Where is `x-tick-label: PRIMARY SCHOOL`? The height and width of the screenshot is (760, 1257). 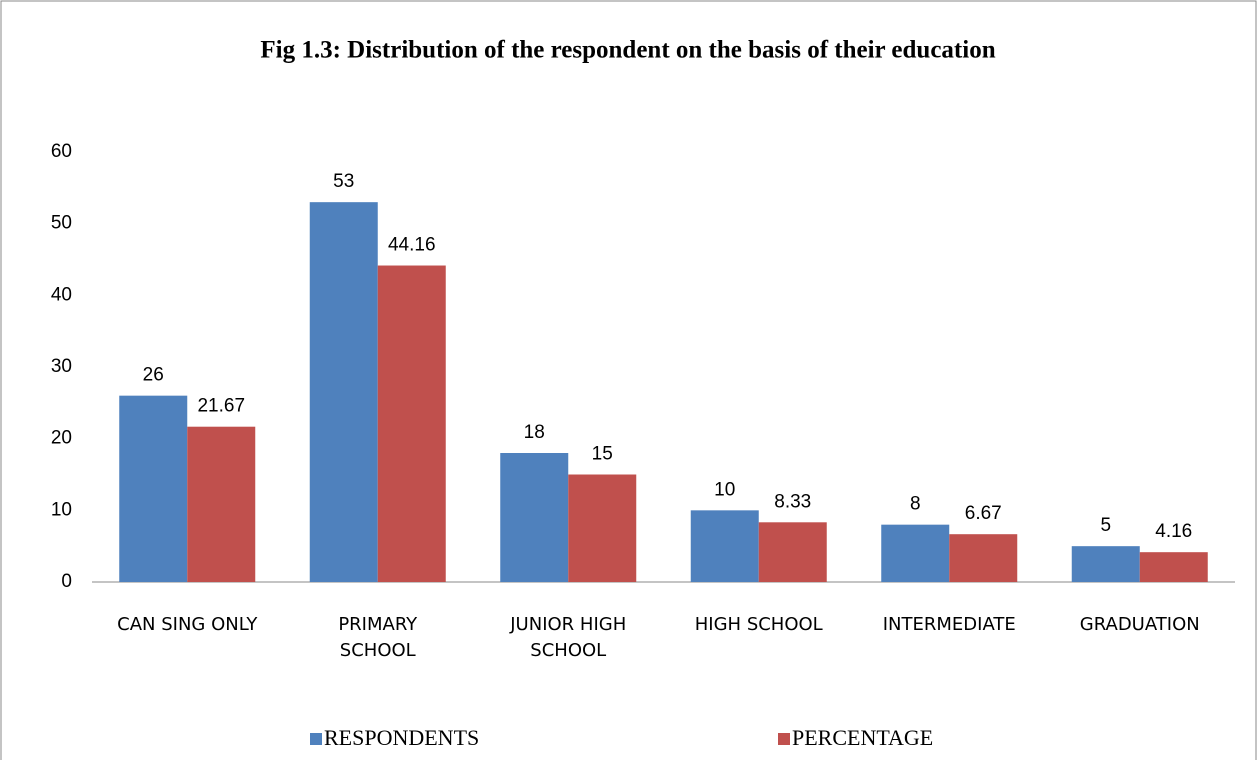
x-tick-label: PRIMARY SCHOOL is located at coordinates (378, 637).